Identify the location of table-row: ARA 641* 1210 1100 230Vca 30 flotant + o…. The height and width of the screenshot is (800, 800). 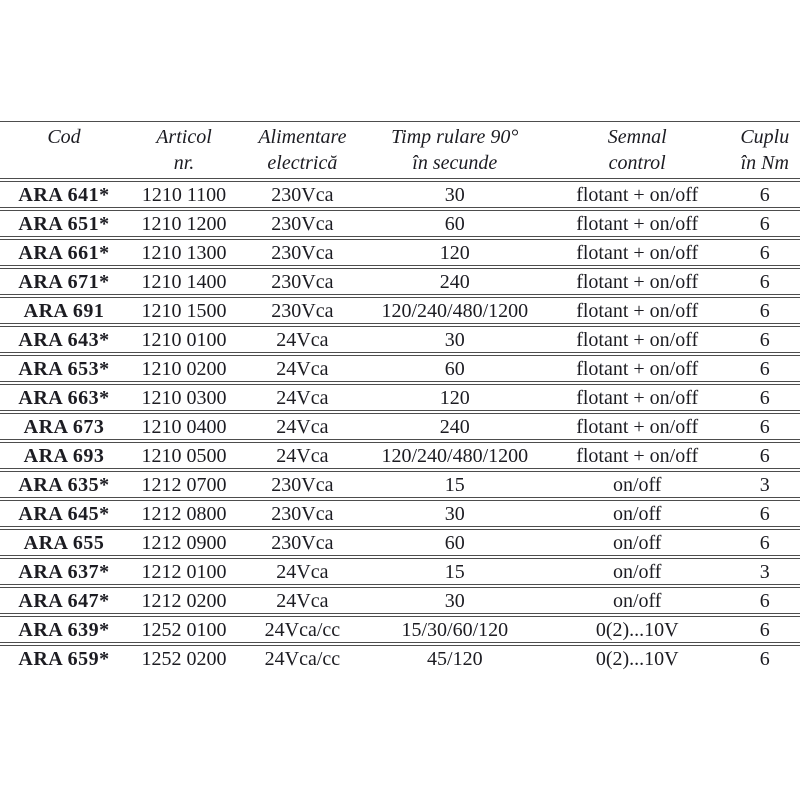
(400, 194).